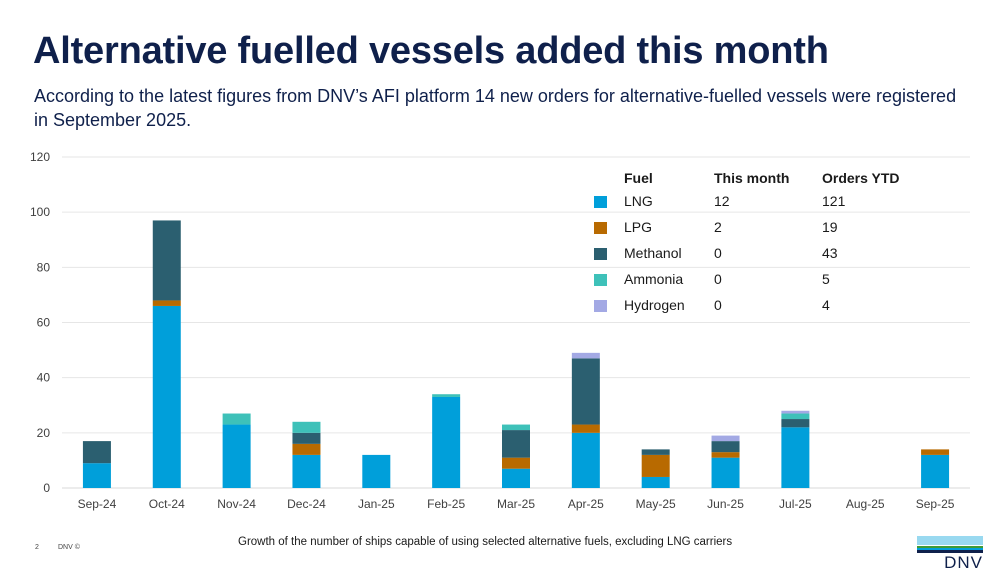 This screenshot has width=1000, height=576. Describe the element at coordinates (166, 260) in the screenshot. I see `bar-oct-24-methanol` at that location.